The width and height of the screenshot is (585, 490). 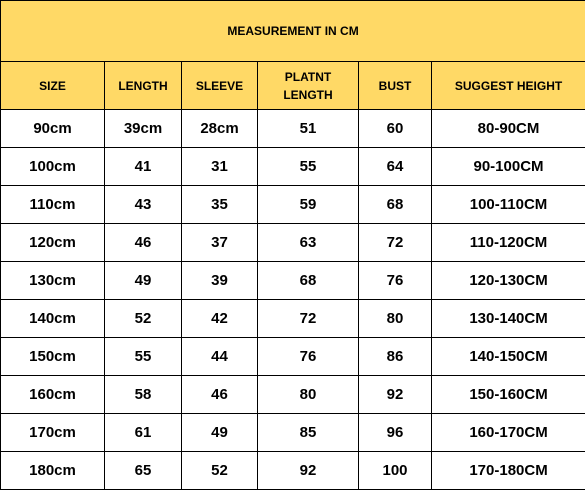 What do you see at coordinates (53, 129) in the screenshot?
I see `cell-size: 90cm` at bounding box center [53, 129].